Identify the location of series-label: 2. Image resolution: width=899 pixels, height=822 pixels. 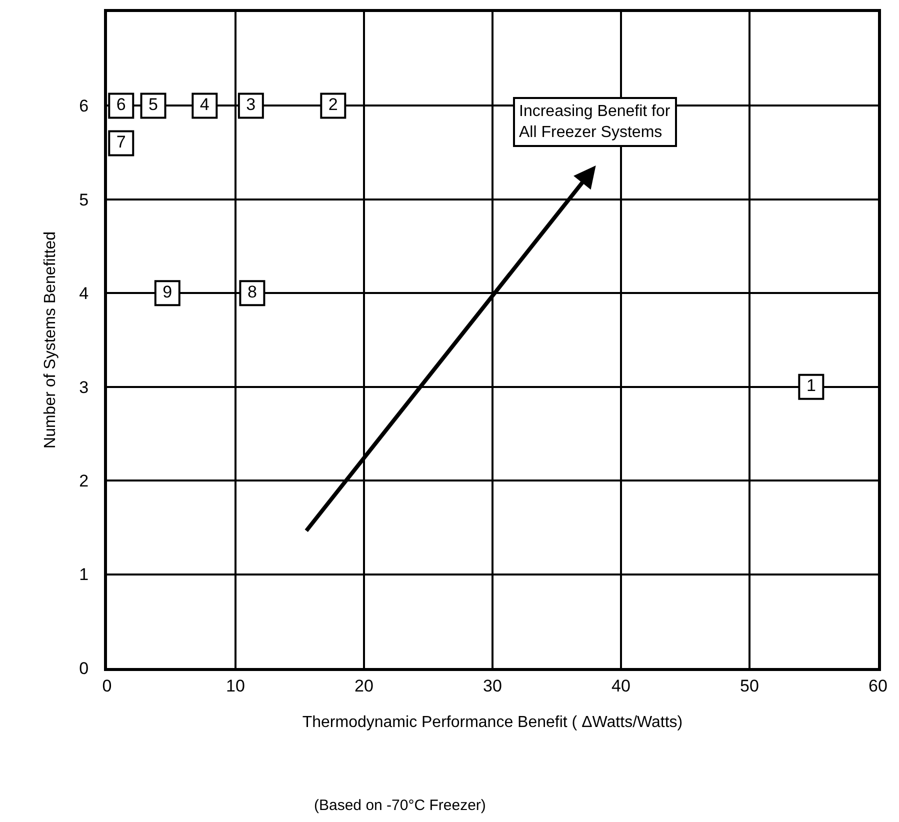
(333, 104).